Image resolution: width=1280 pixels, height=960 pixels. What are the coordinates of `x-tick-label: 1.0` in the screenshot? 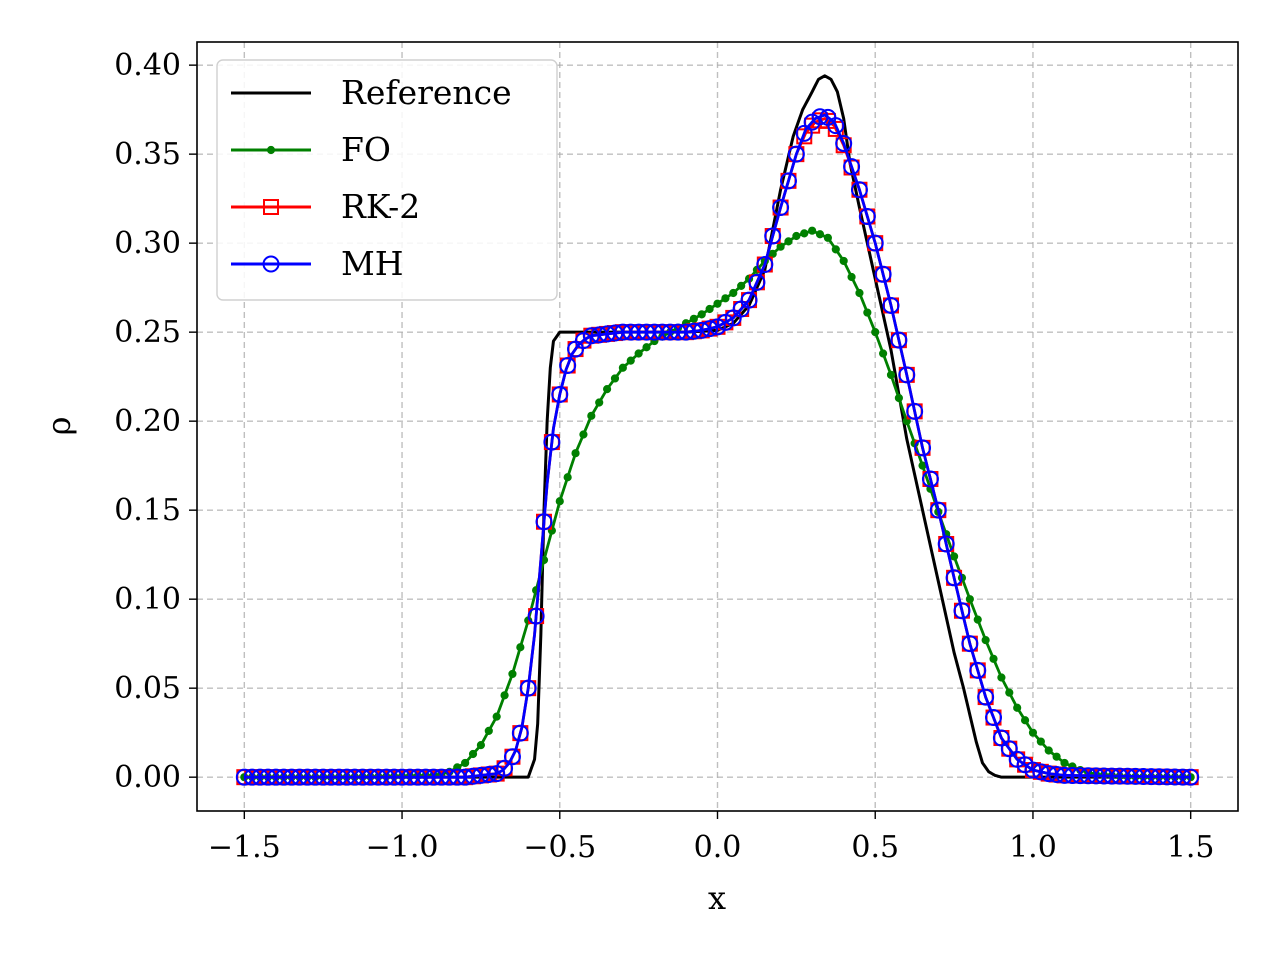 It's located at (1033, 847).